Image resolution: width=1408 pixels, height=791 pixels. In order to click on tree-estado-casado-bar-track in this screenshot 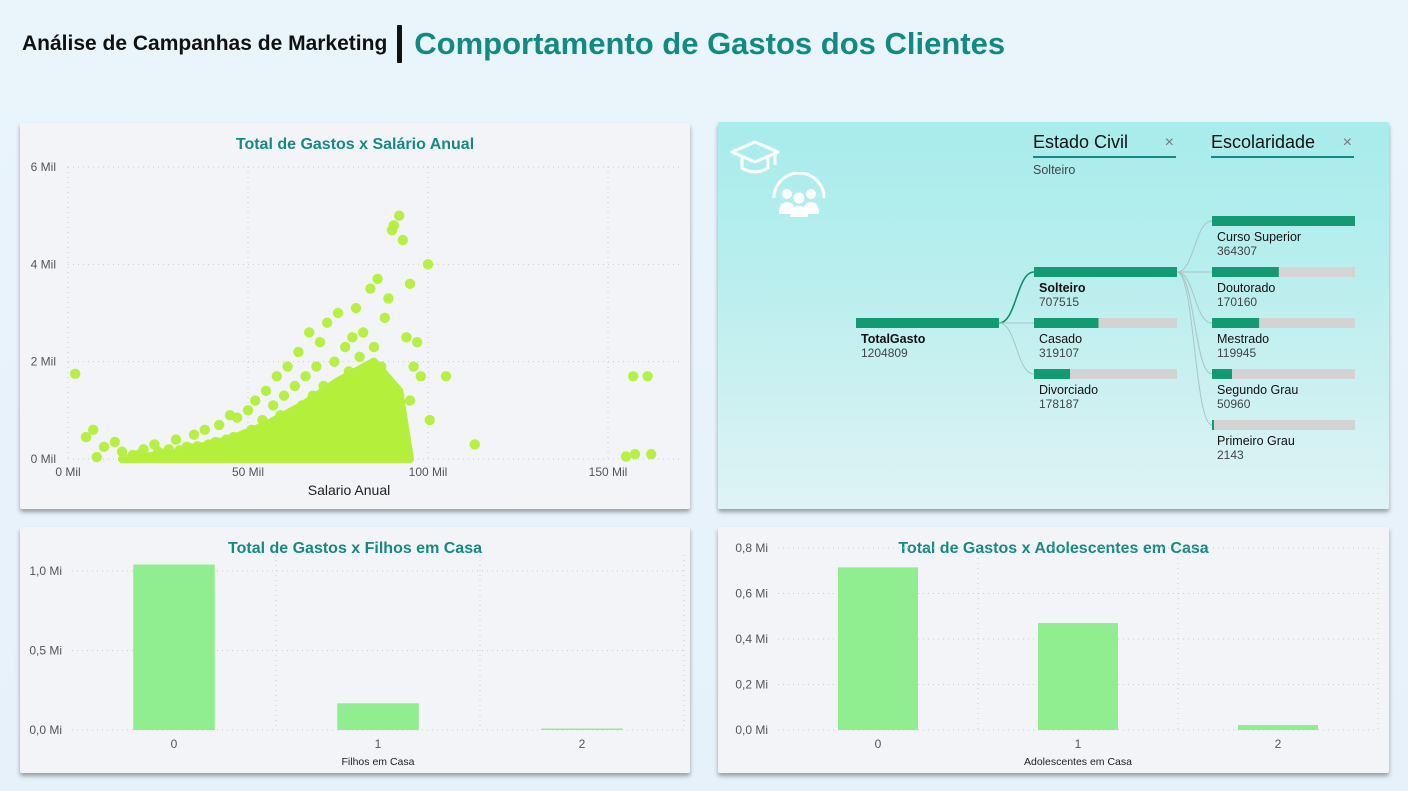, I will do `click(1105, 323)`.